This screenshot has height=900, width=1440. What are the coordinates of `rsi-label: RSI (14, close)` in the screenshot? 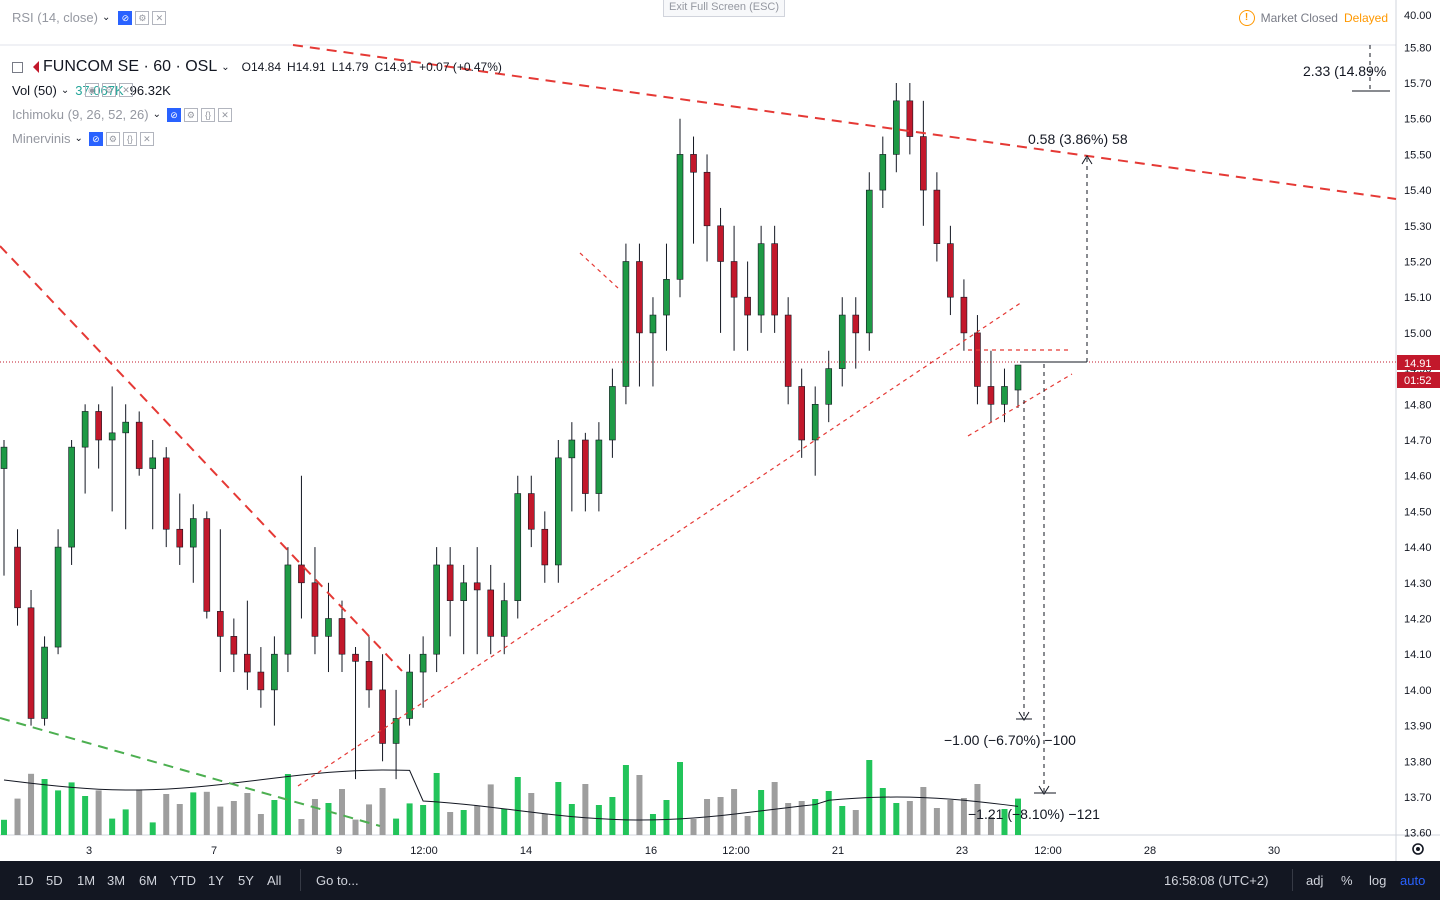 It's located at (55, 17).